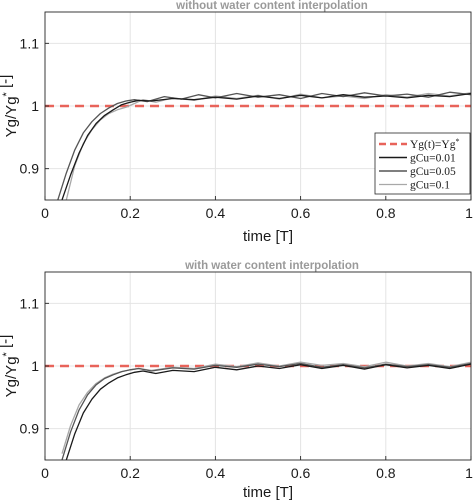 The width and height of the screenshot is (474, 501). I want to click on legend-label: gCu=0.05, so click(433, 172).